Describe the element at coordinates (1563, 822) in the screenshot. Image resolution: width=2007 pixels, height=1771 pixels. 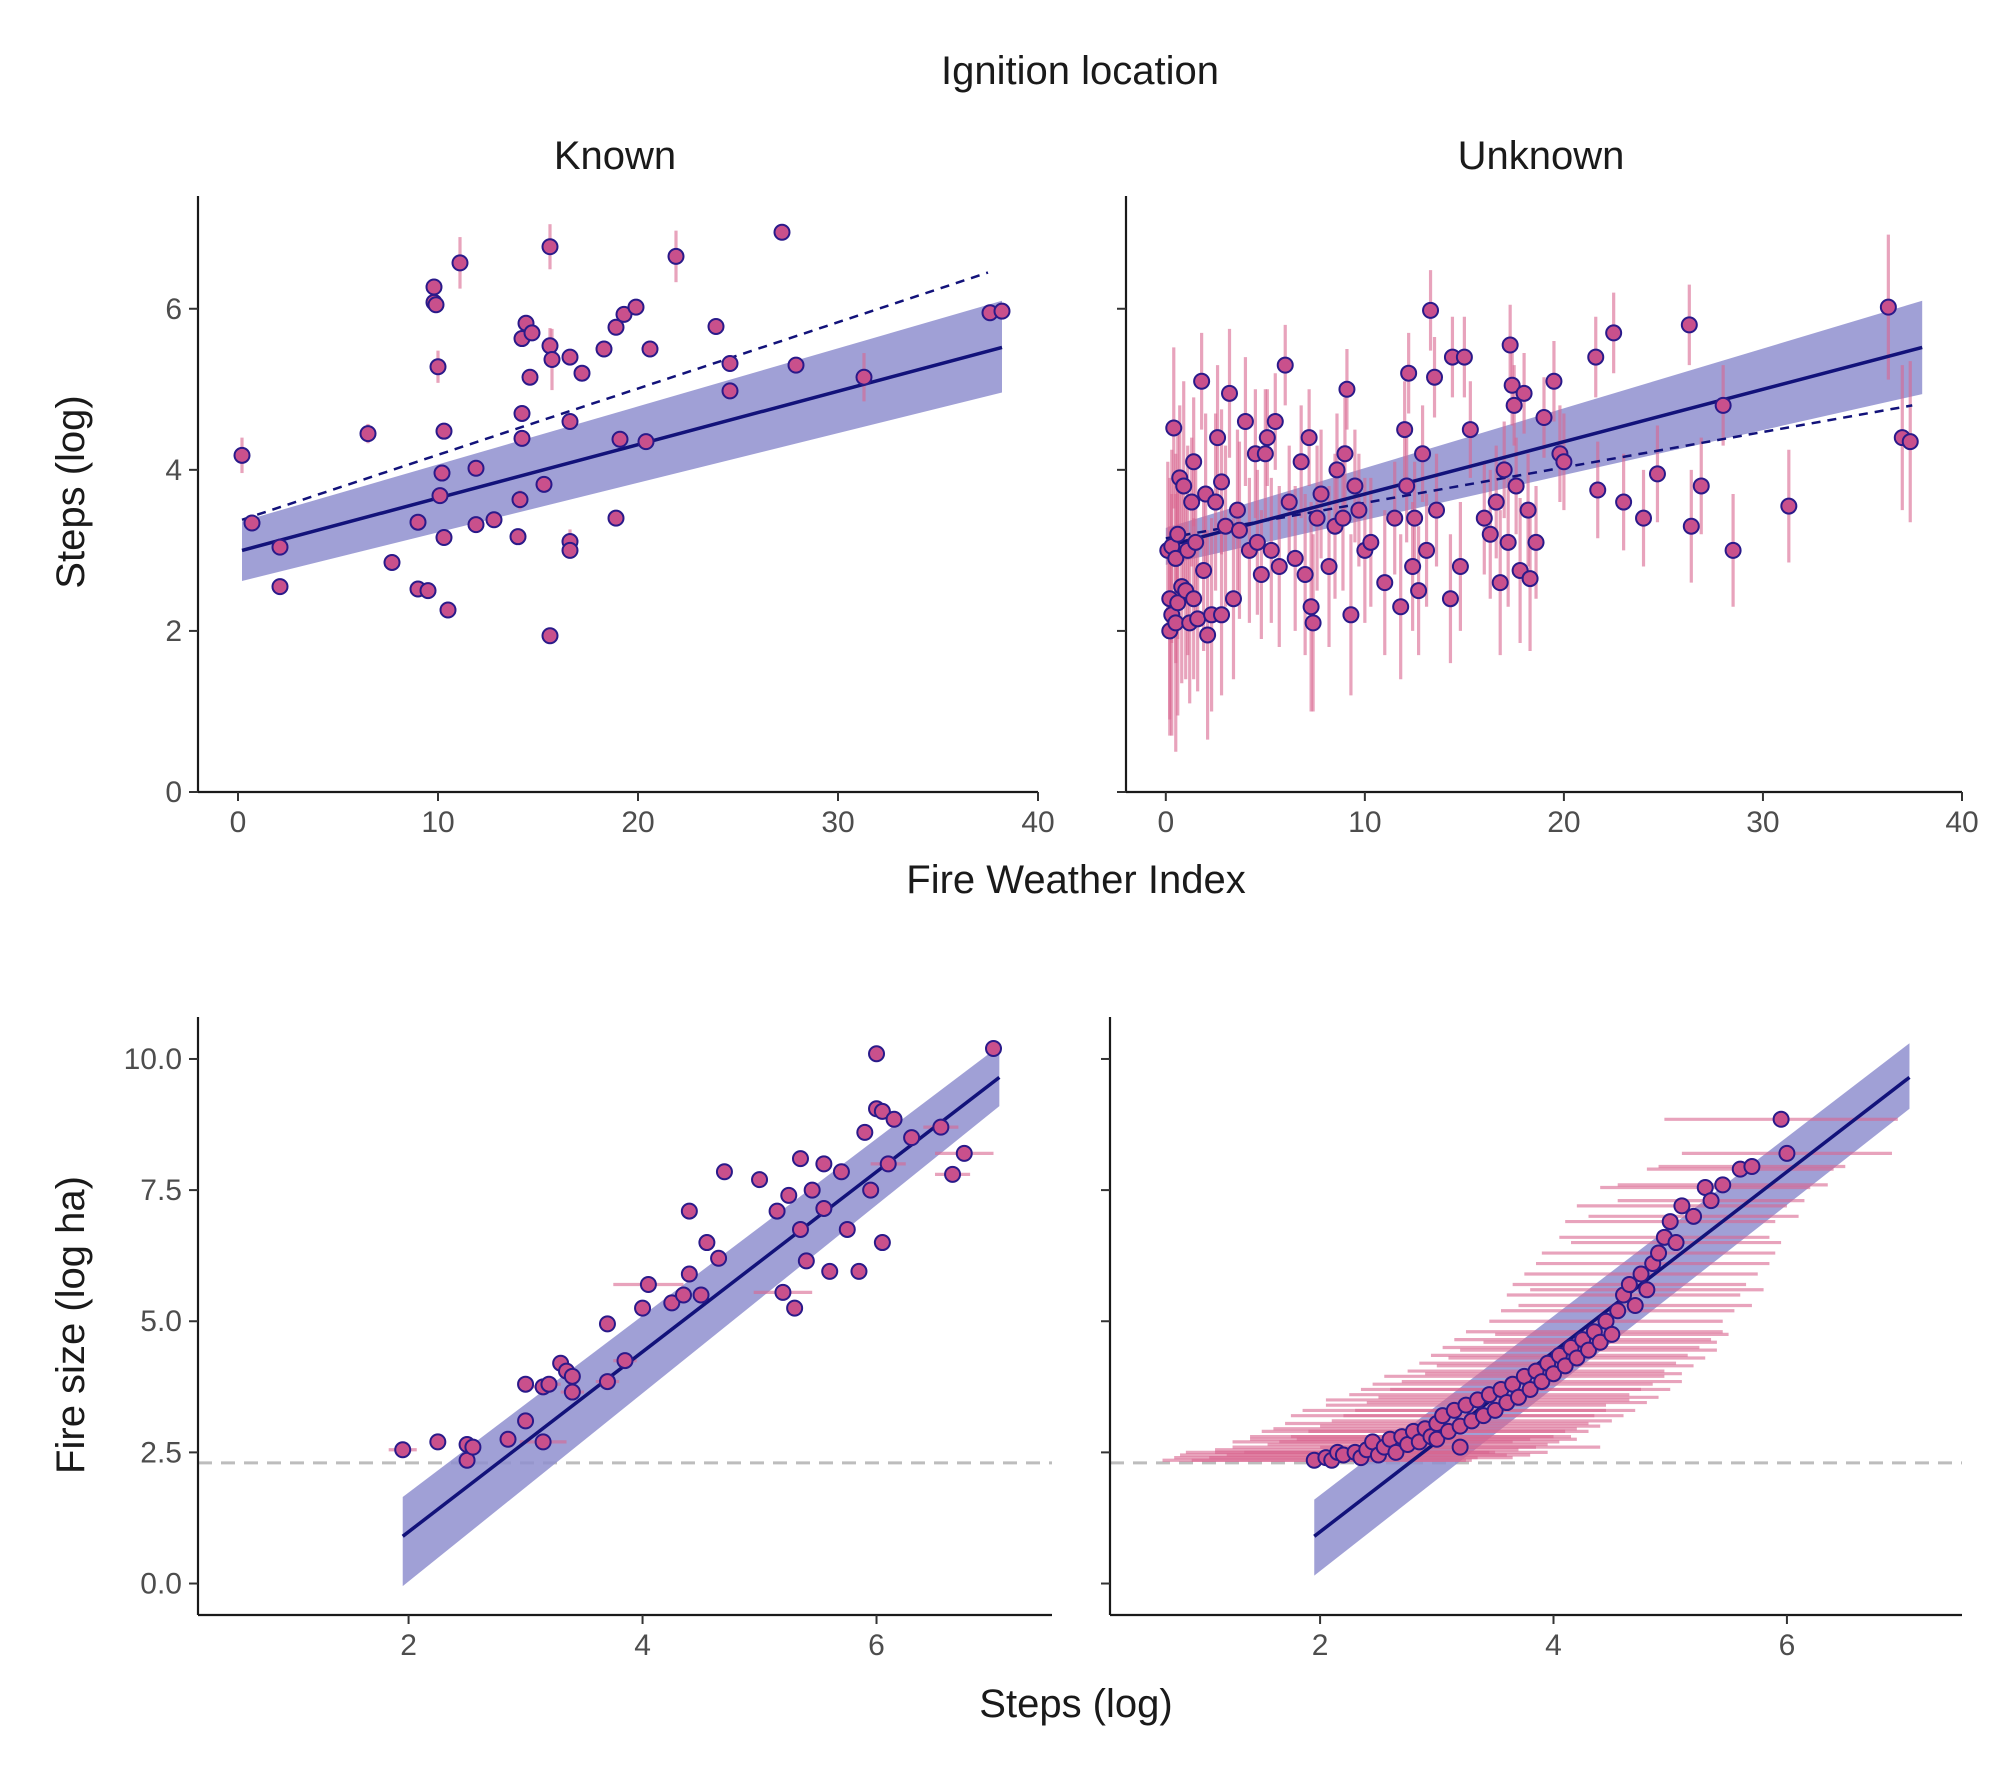
I see `top-right-x-tick-label: 20` at that location.